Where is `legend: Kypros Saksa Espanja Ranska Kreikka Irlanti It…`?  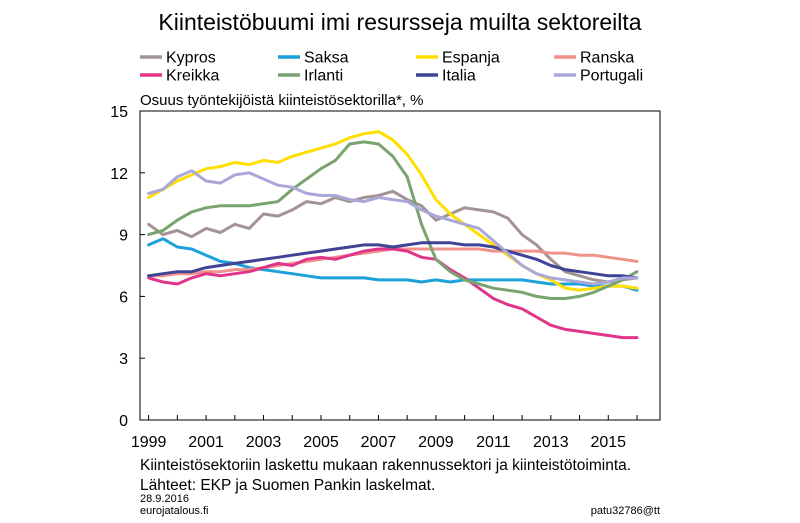
legend: Kypros Saksa Espanja Ranska Kreikka Irlanti It… is located at coordinates (391, 67).